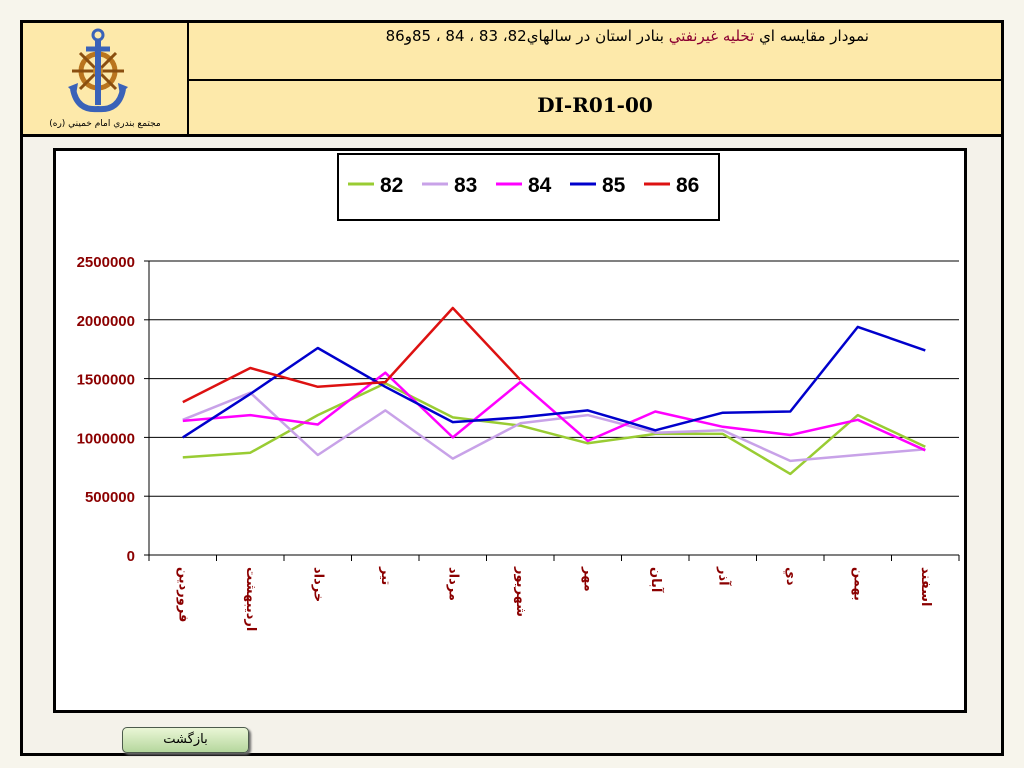 This screenshot has height=768, width=1024. I want to click on logo-cell: مجتمع بندري امام خميني (ره), so click(106, 78).